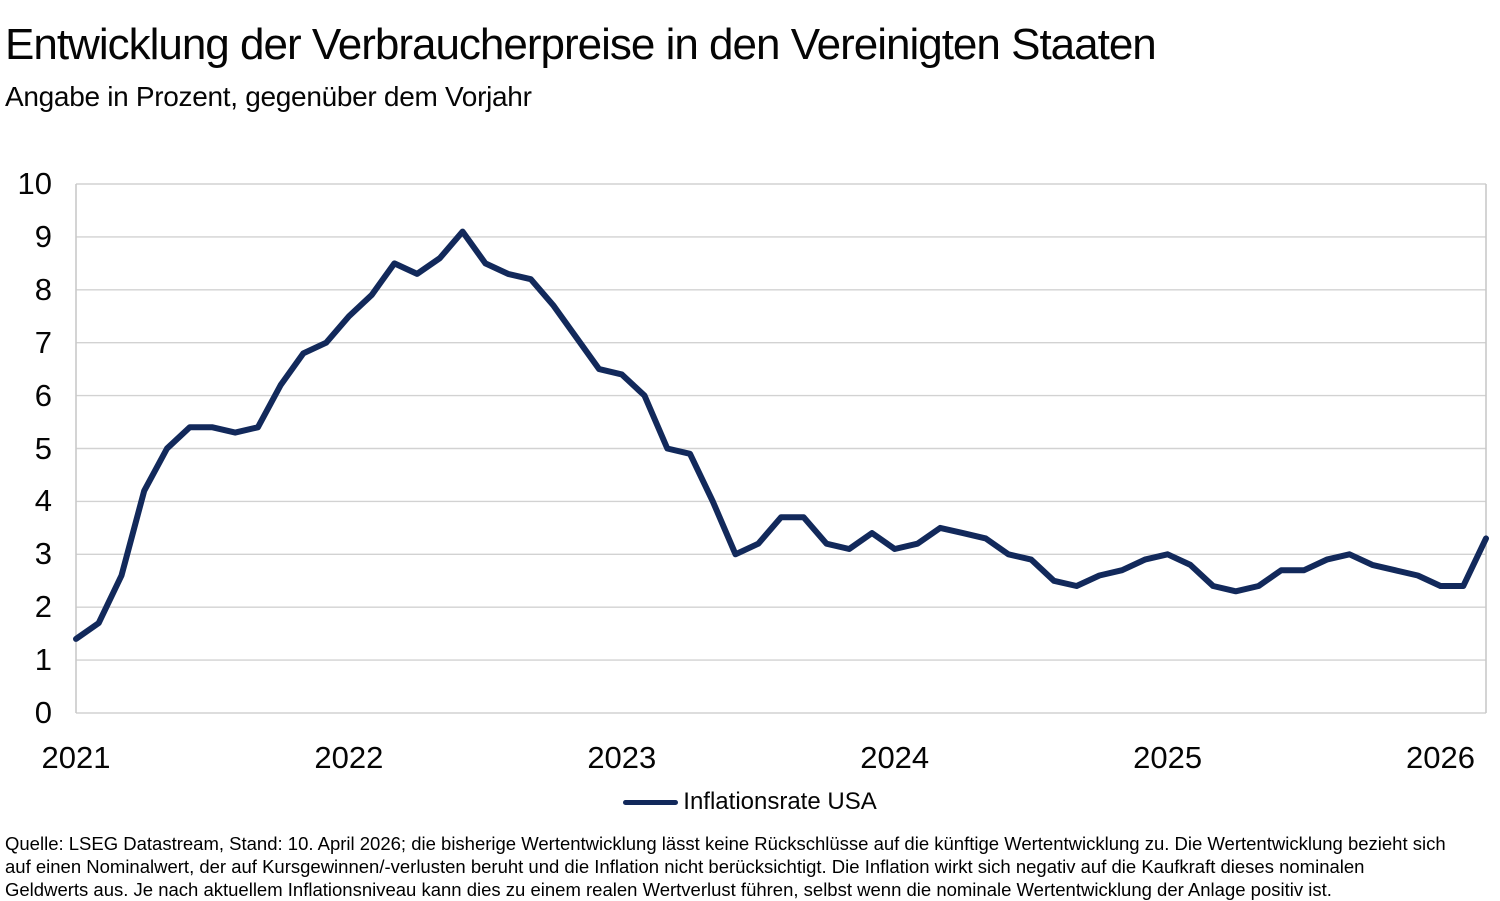 This screenshot has width=1500, height=901. Describe the element at coordinates (43, 712) in the screenshot. I see `y-axis-tick: 0` at that location.